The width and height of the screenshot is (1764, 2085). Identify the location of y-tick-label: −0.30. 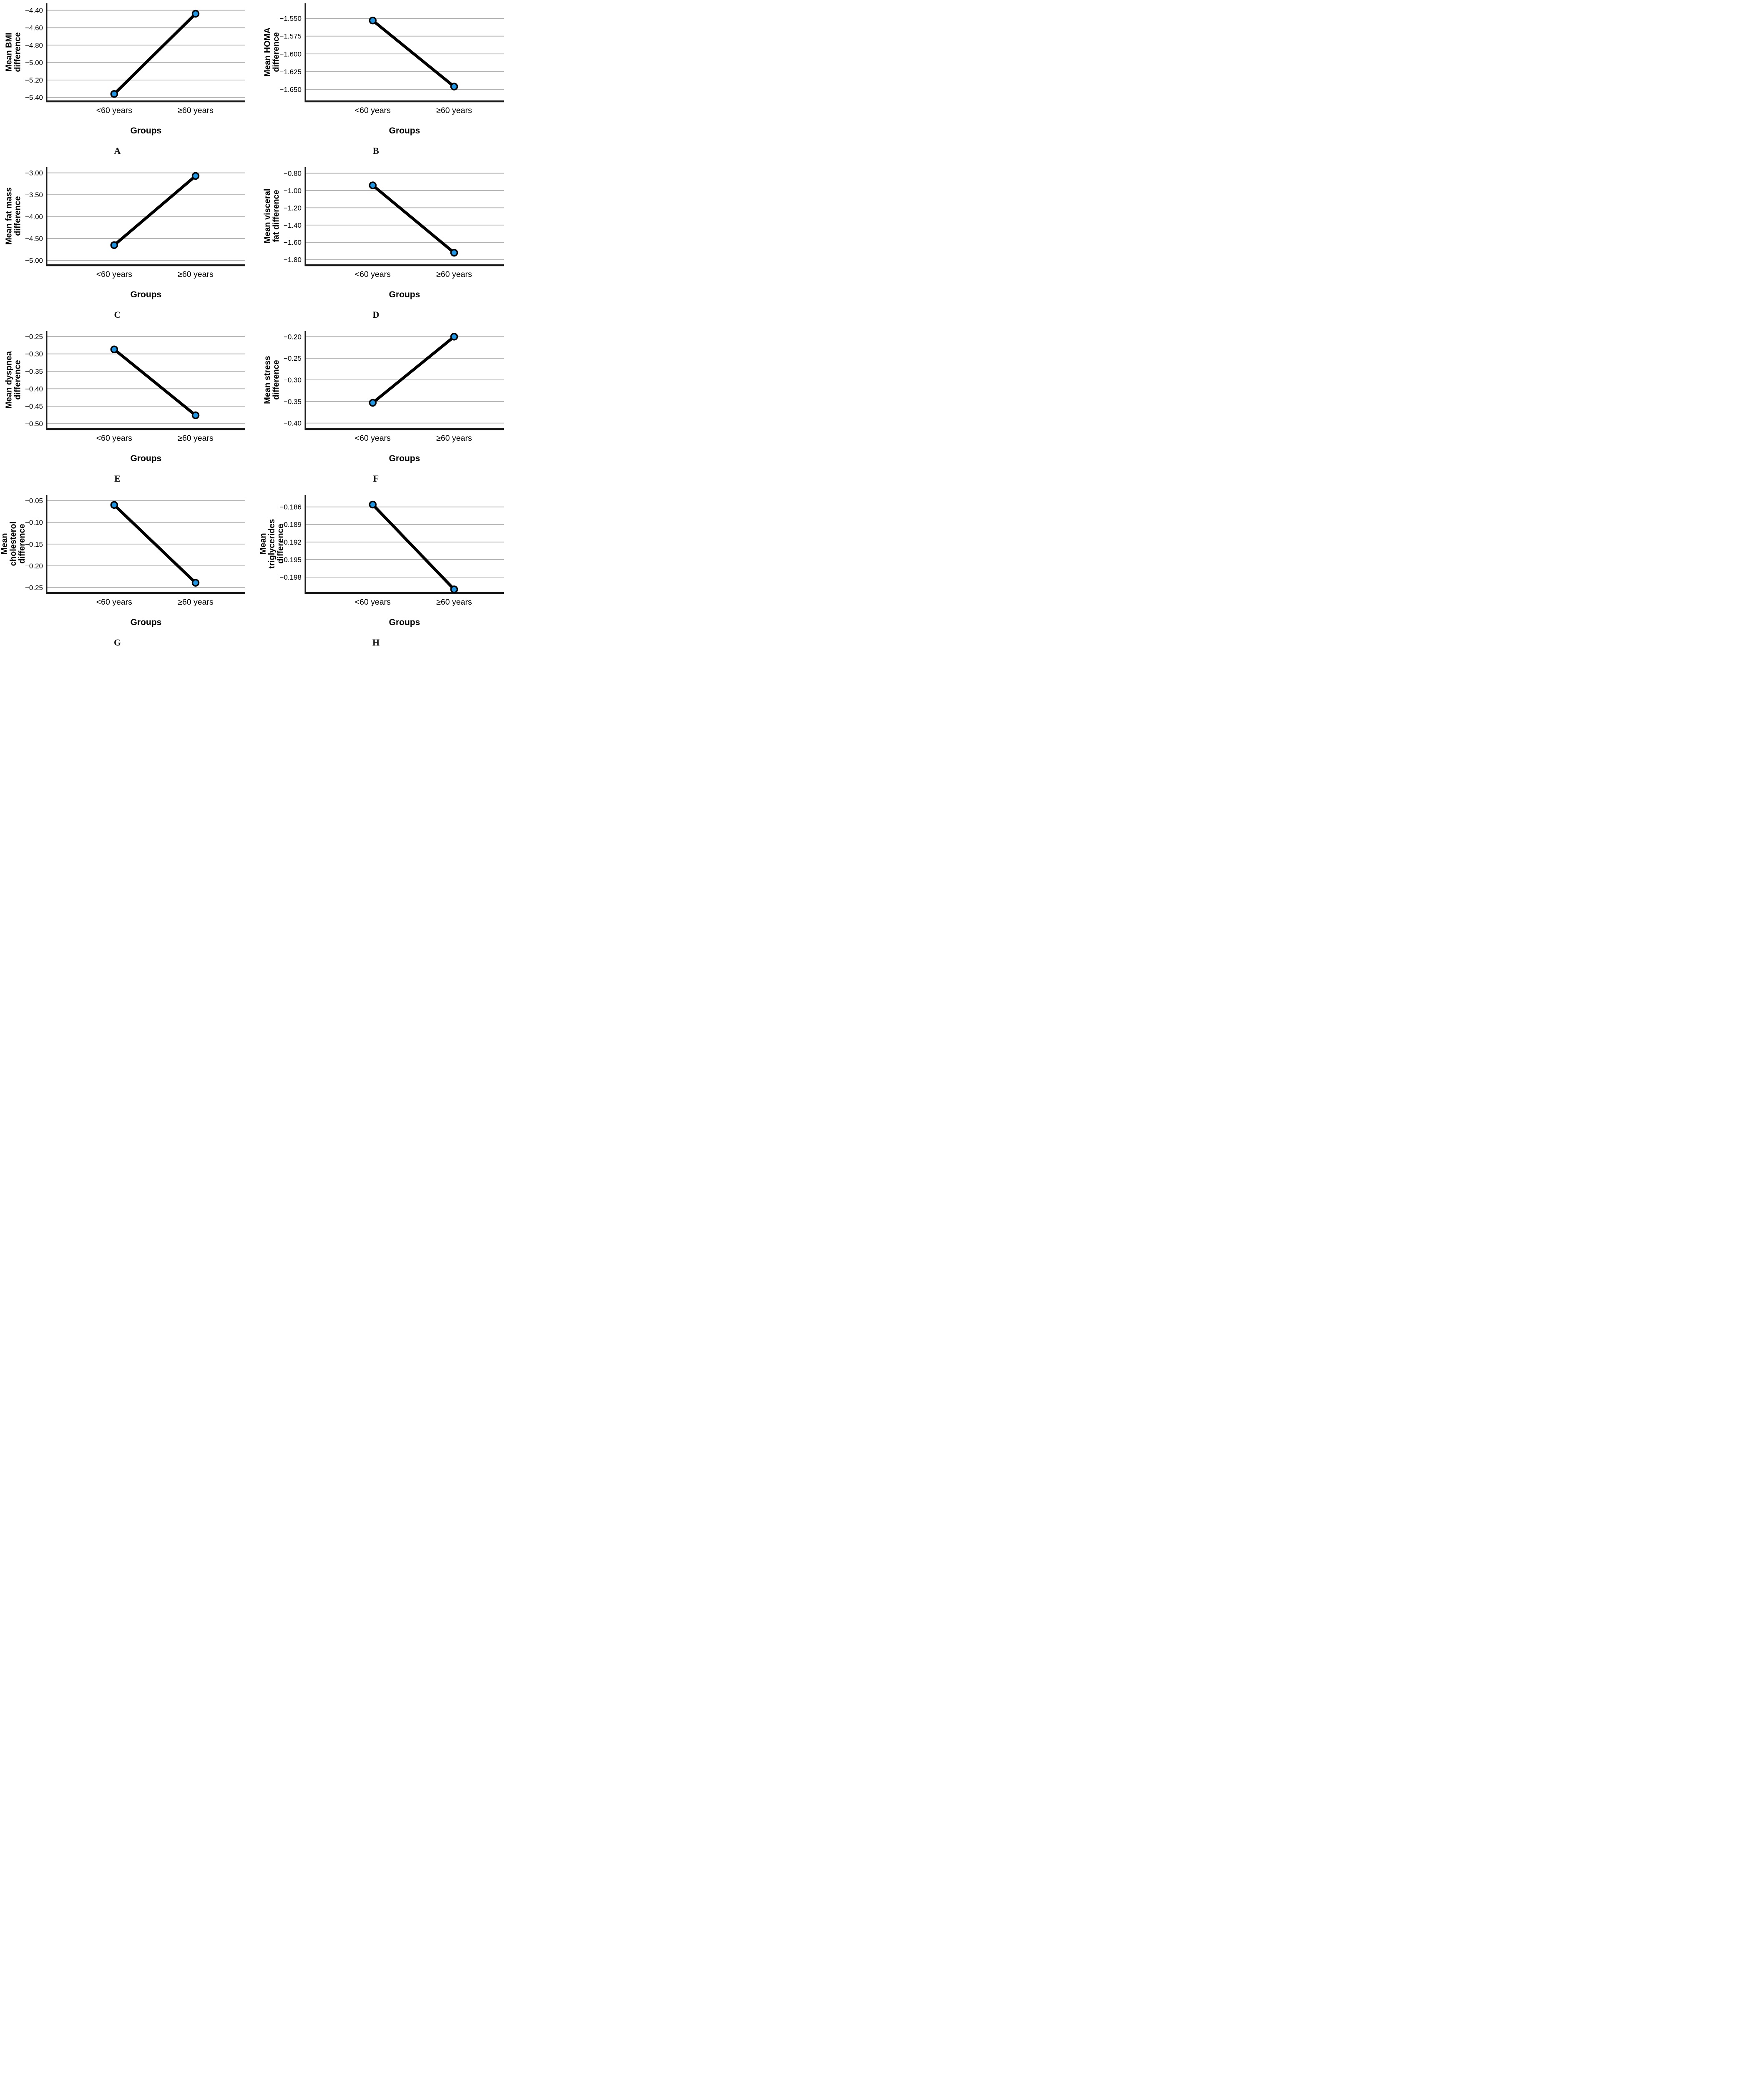
(34, 354).